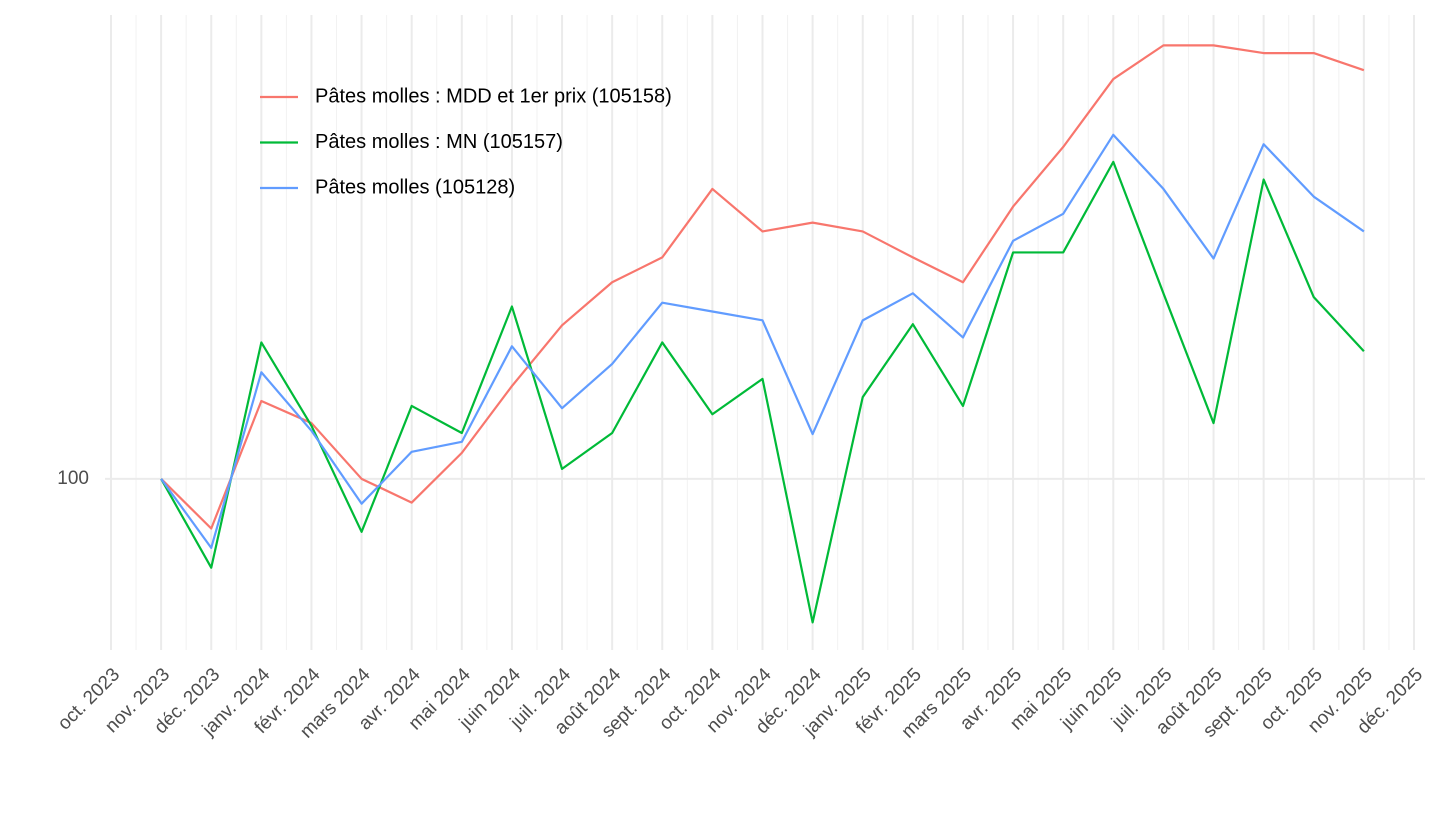  Describe the element at coordinates (439, 142) in the screenshot. I see `legend-label: Pâtes molles : MN (105157)` at that location.